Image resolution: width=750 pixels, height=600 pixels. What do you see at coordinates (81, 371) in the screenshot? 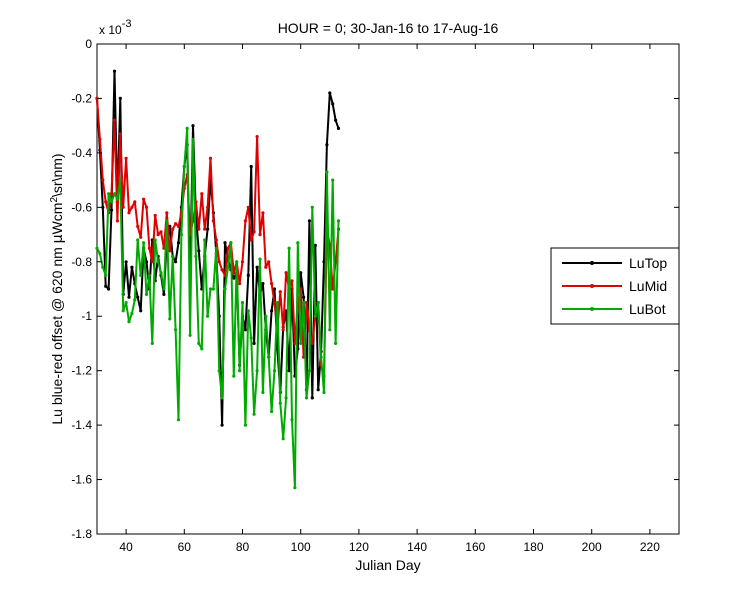
I see `y-tick-label: -1.2` at bounding box center [81, 371].